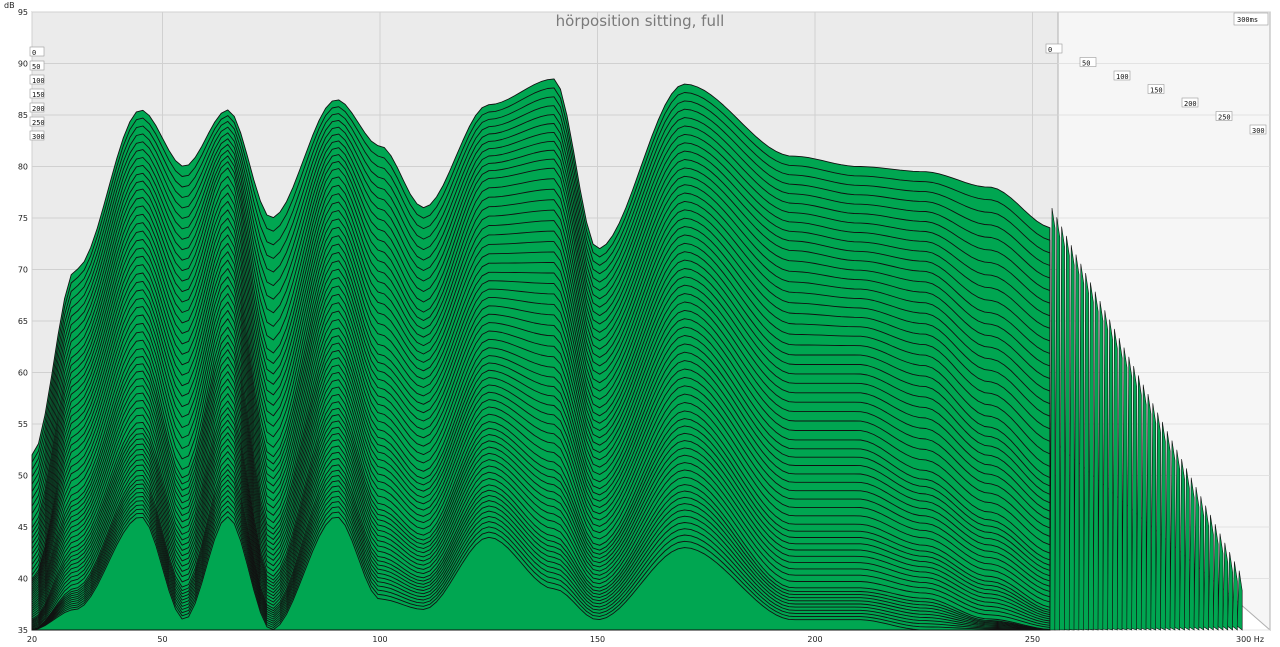  Describe the element at coordinates (23, 476) in the screenshot. I see `y-tick-label: 50` at that location.